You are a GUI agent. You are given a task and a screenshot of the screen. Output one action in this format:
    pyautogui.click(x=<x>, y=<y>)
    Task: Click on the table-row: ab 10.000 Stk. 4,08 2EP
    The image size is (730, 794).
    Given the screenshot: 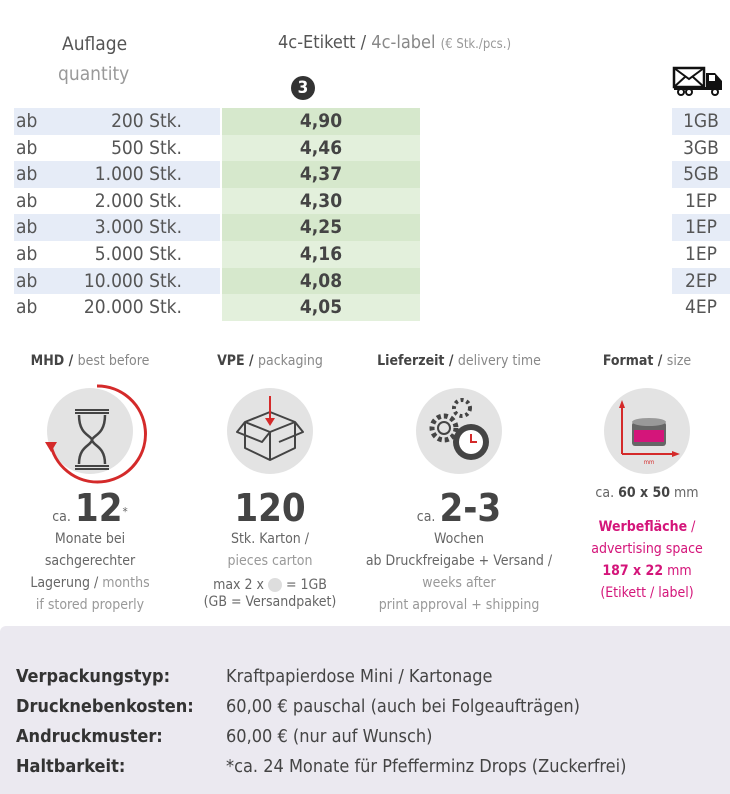 What is the action you would take?
    pyautogui.click(x=372, y=281)
    